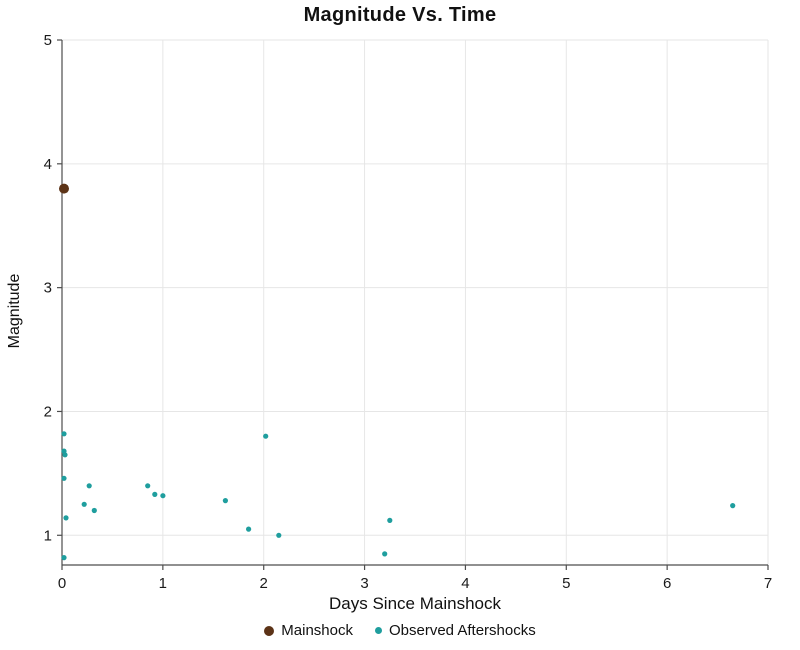 The width and height of the screenshot is (800, 650). Describe the element at coordinates (48, 535) in the screenshot. I see `y-tick-label-1: 1` at that location.